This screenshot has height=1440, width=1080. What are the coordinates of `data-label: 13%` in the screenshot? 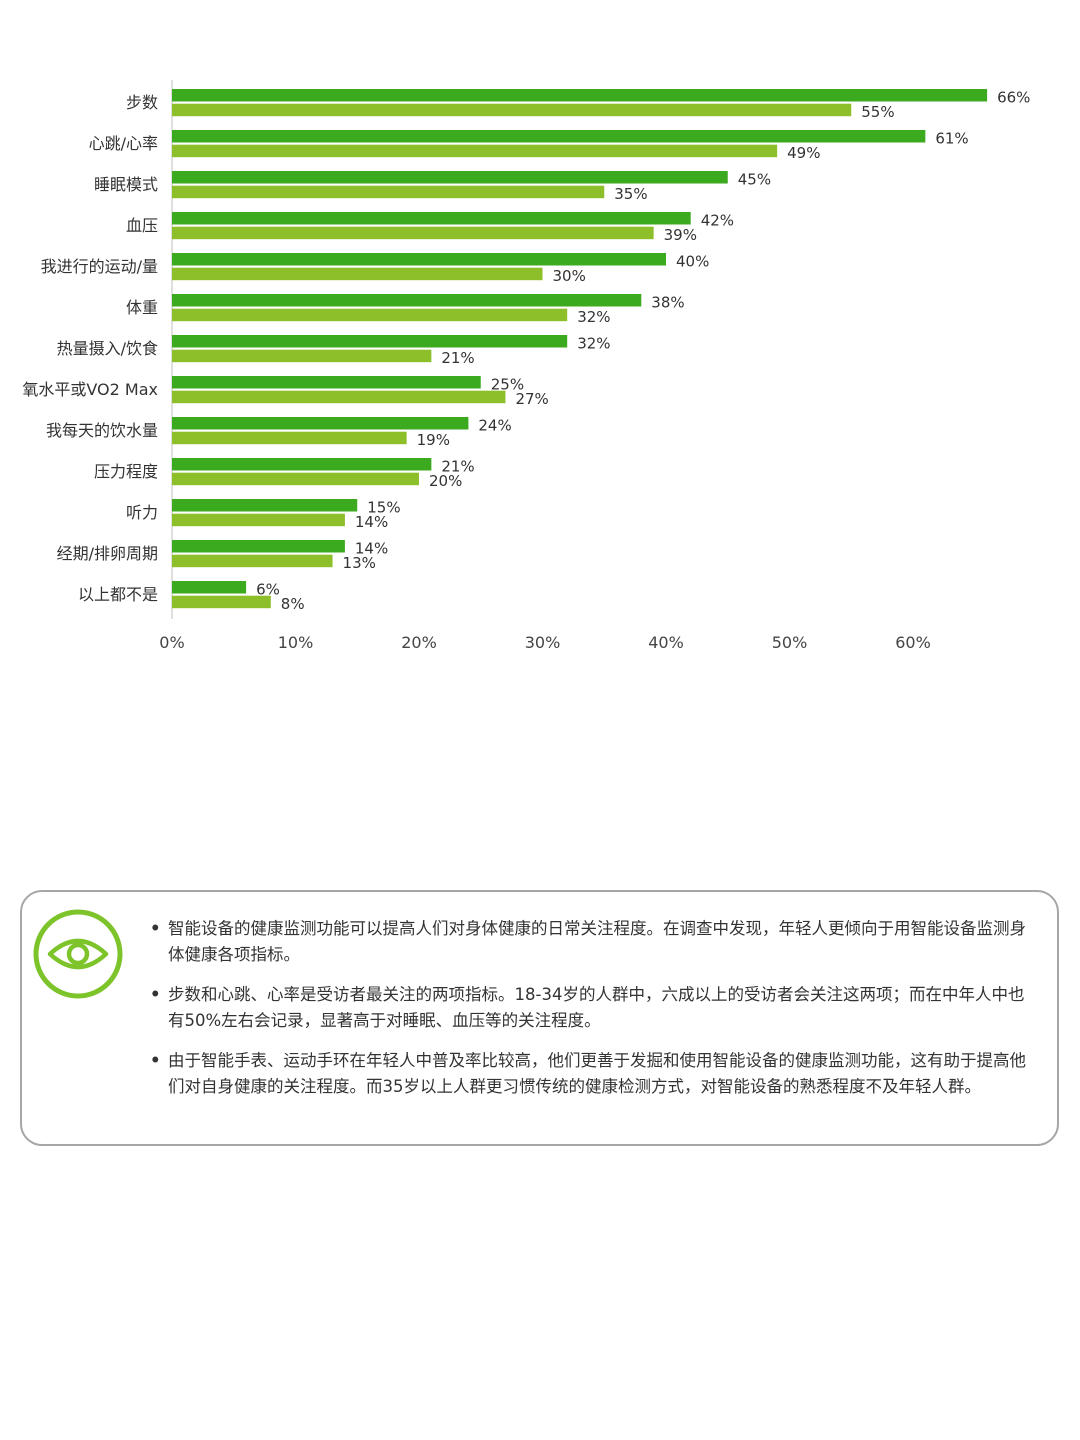 It's located at (359, 563).